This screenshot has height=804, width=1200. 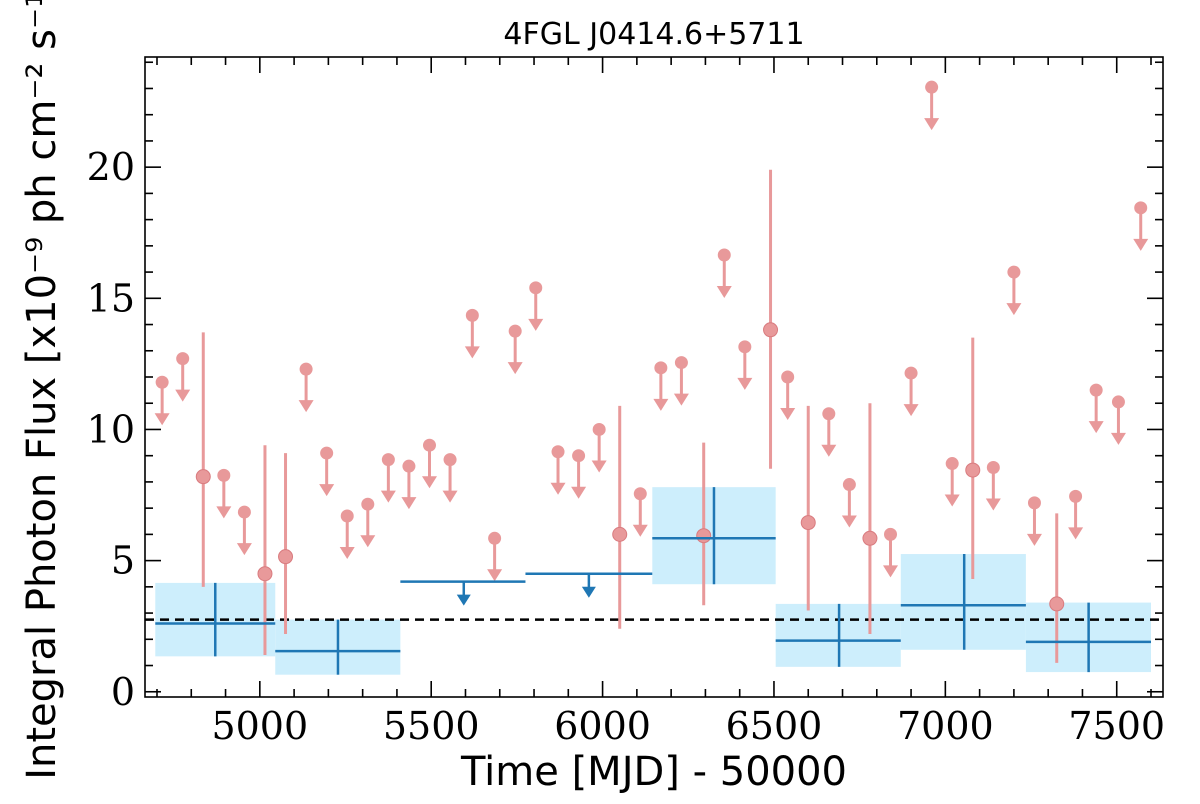 What do you see at coordinates (111, 298) in the screenshot?
I see `y-tick-label: 15` at bounding box center [111, 298].